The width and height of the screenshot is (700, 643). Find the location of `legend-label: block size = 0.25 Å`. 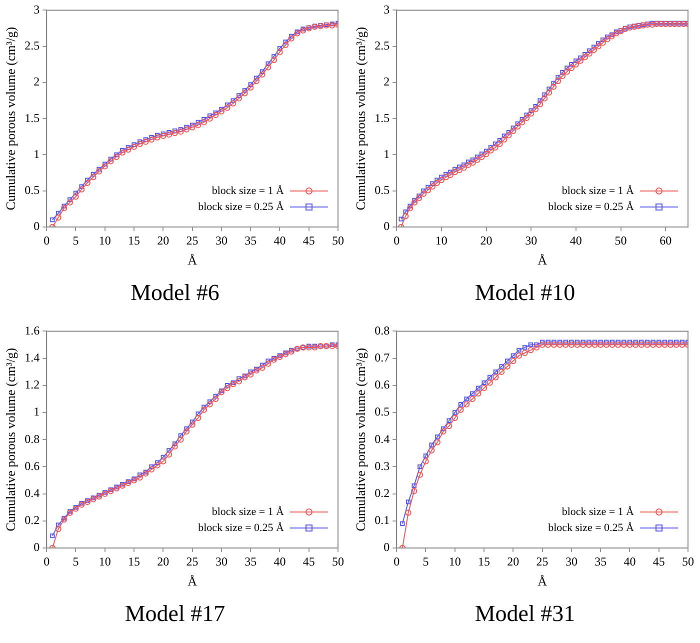

legend-label: block size = 0.25 Å is located at coordinates (241, 206).